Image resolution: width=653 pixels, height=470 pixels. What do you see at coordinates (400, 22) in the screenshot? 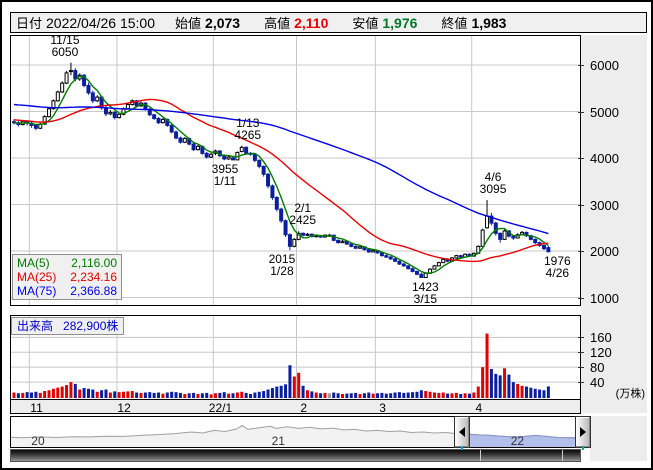
I see `low-value: 1,976` at bounding box center [400, 22].